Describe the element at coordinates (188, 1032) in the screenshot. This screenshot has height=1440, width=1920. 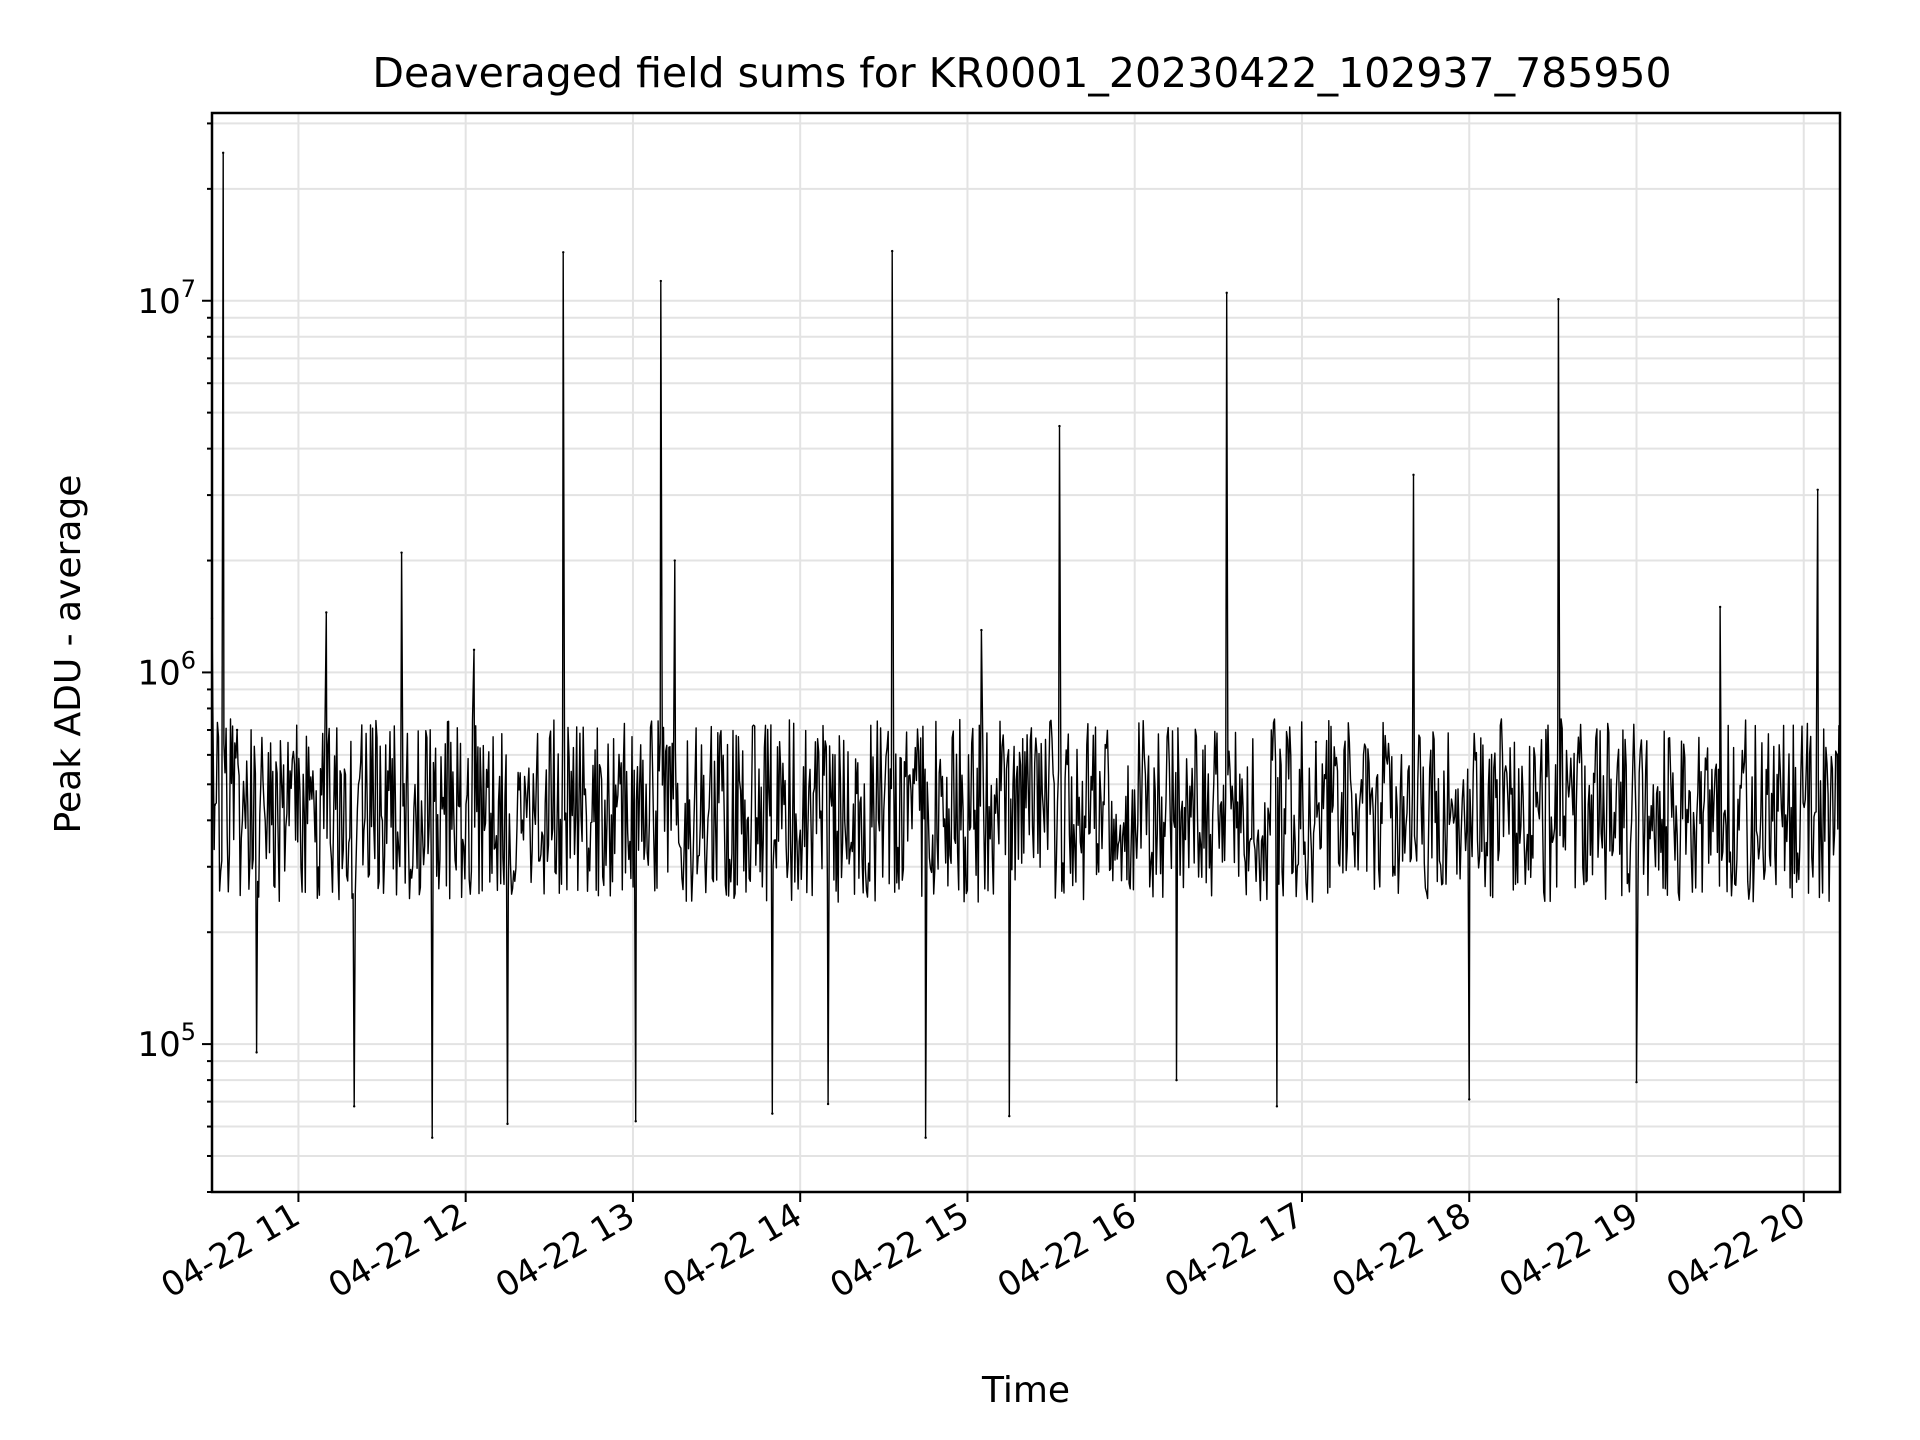
I see `y-tick-label-exponent: 5` at that location.